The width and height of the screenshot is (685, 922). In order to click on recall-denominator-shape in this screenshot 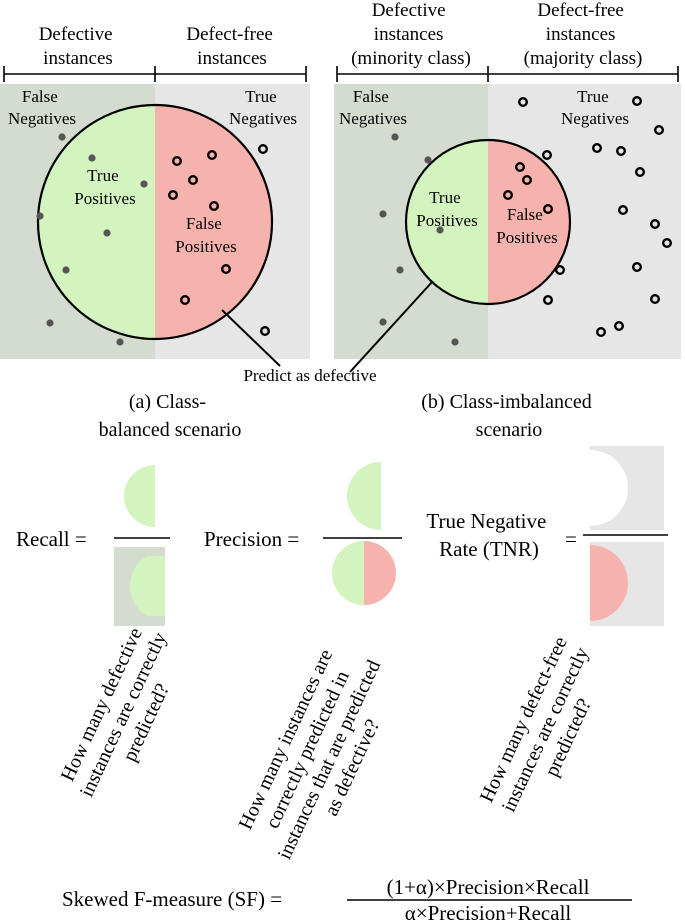, I will do `click(147, 586)`.